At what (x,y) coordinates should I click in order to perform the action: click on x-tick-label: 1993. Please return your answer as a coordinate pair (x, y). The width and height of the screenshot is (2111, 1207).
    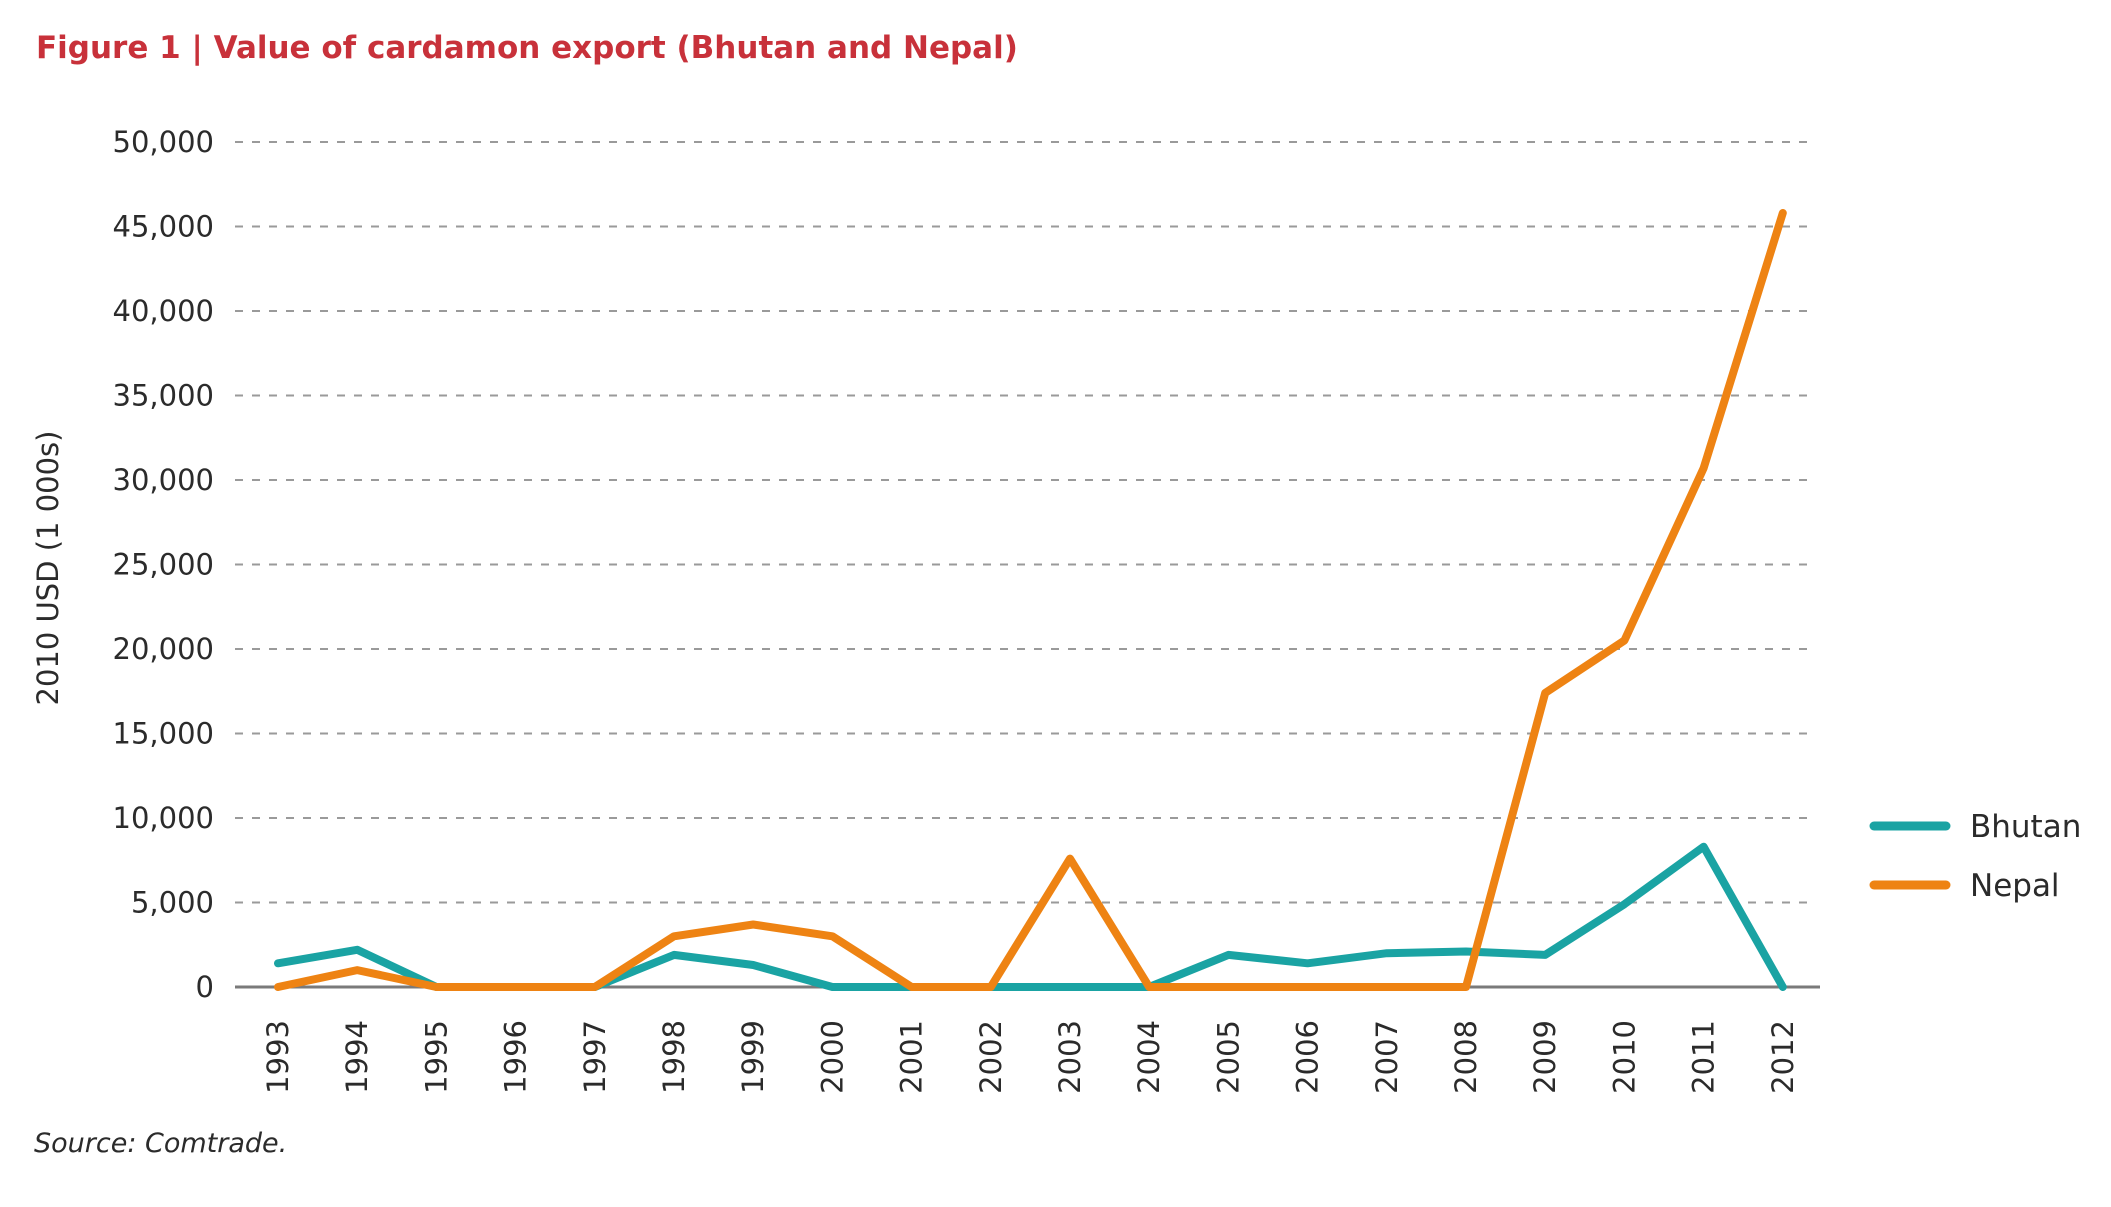
    Looking at the image, I should click on (278, 1057).